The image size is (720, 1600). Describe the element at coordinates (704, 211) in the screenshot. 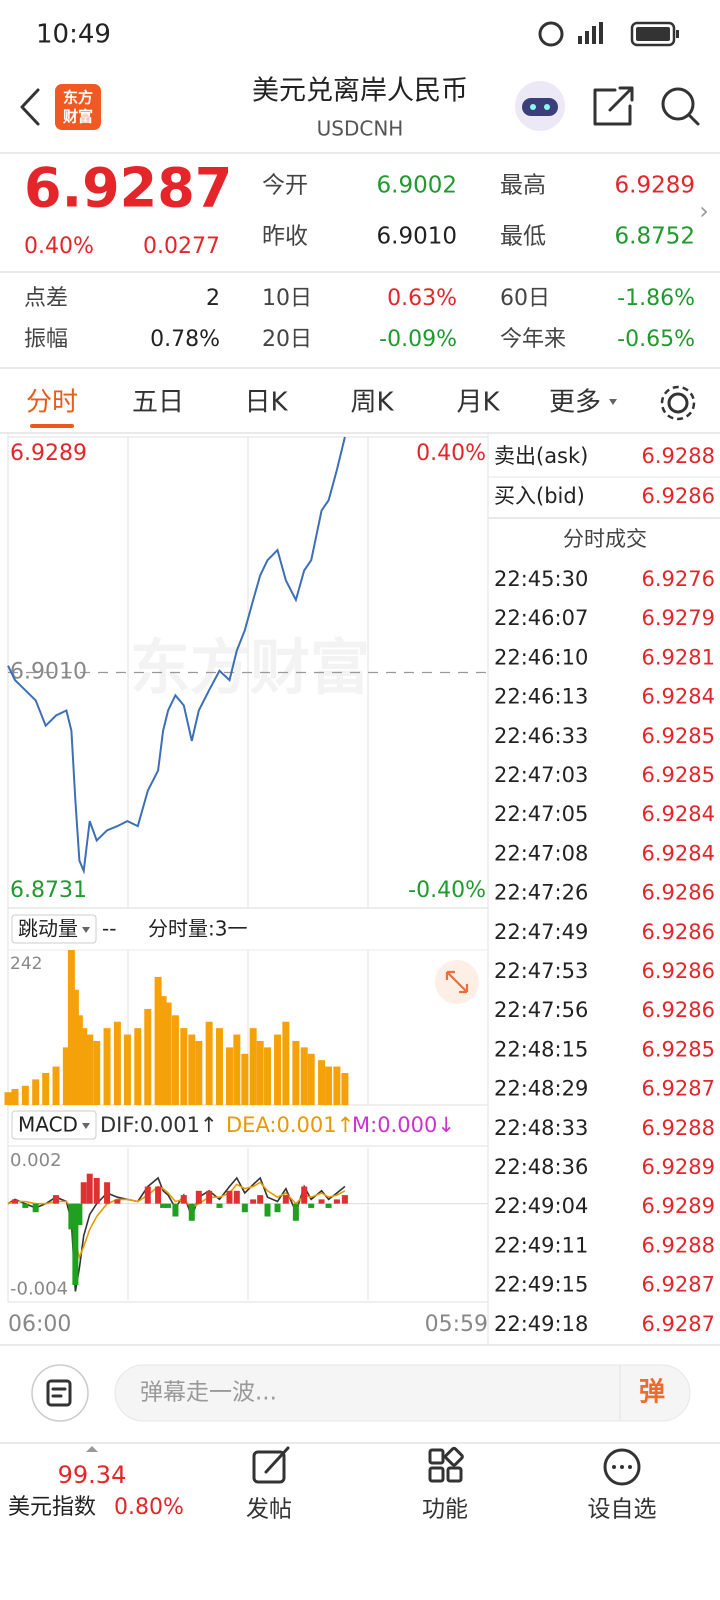

I see `more-arrow: ›` at that location.